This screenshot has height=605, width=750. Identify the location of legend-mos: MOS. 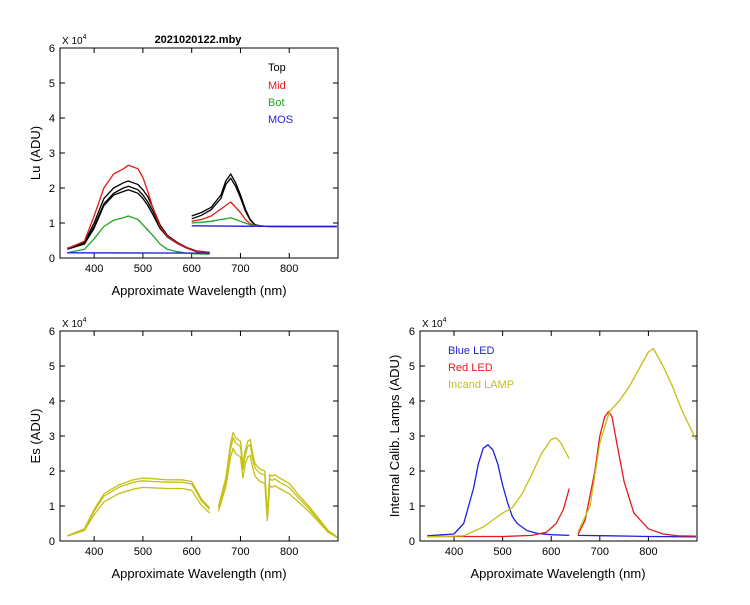
(280, 120).